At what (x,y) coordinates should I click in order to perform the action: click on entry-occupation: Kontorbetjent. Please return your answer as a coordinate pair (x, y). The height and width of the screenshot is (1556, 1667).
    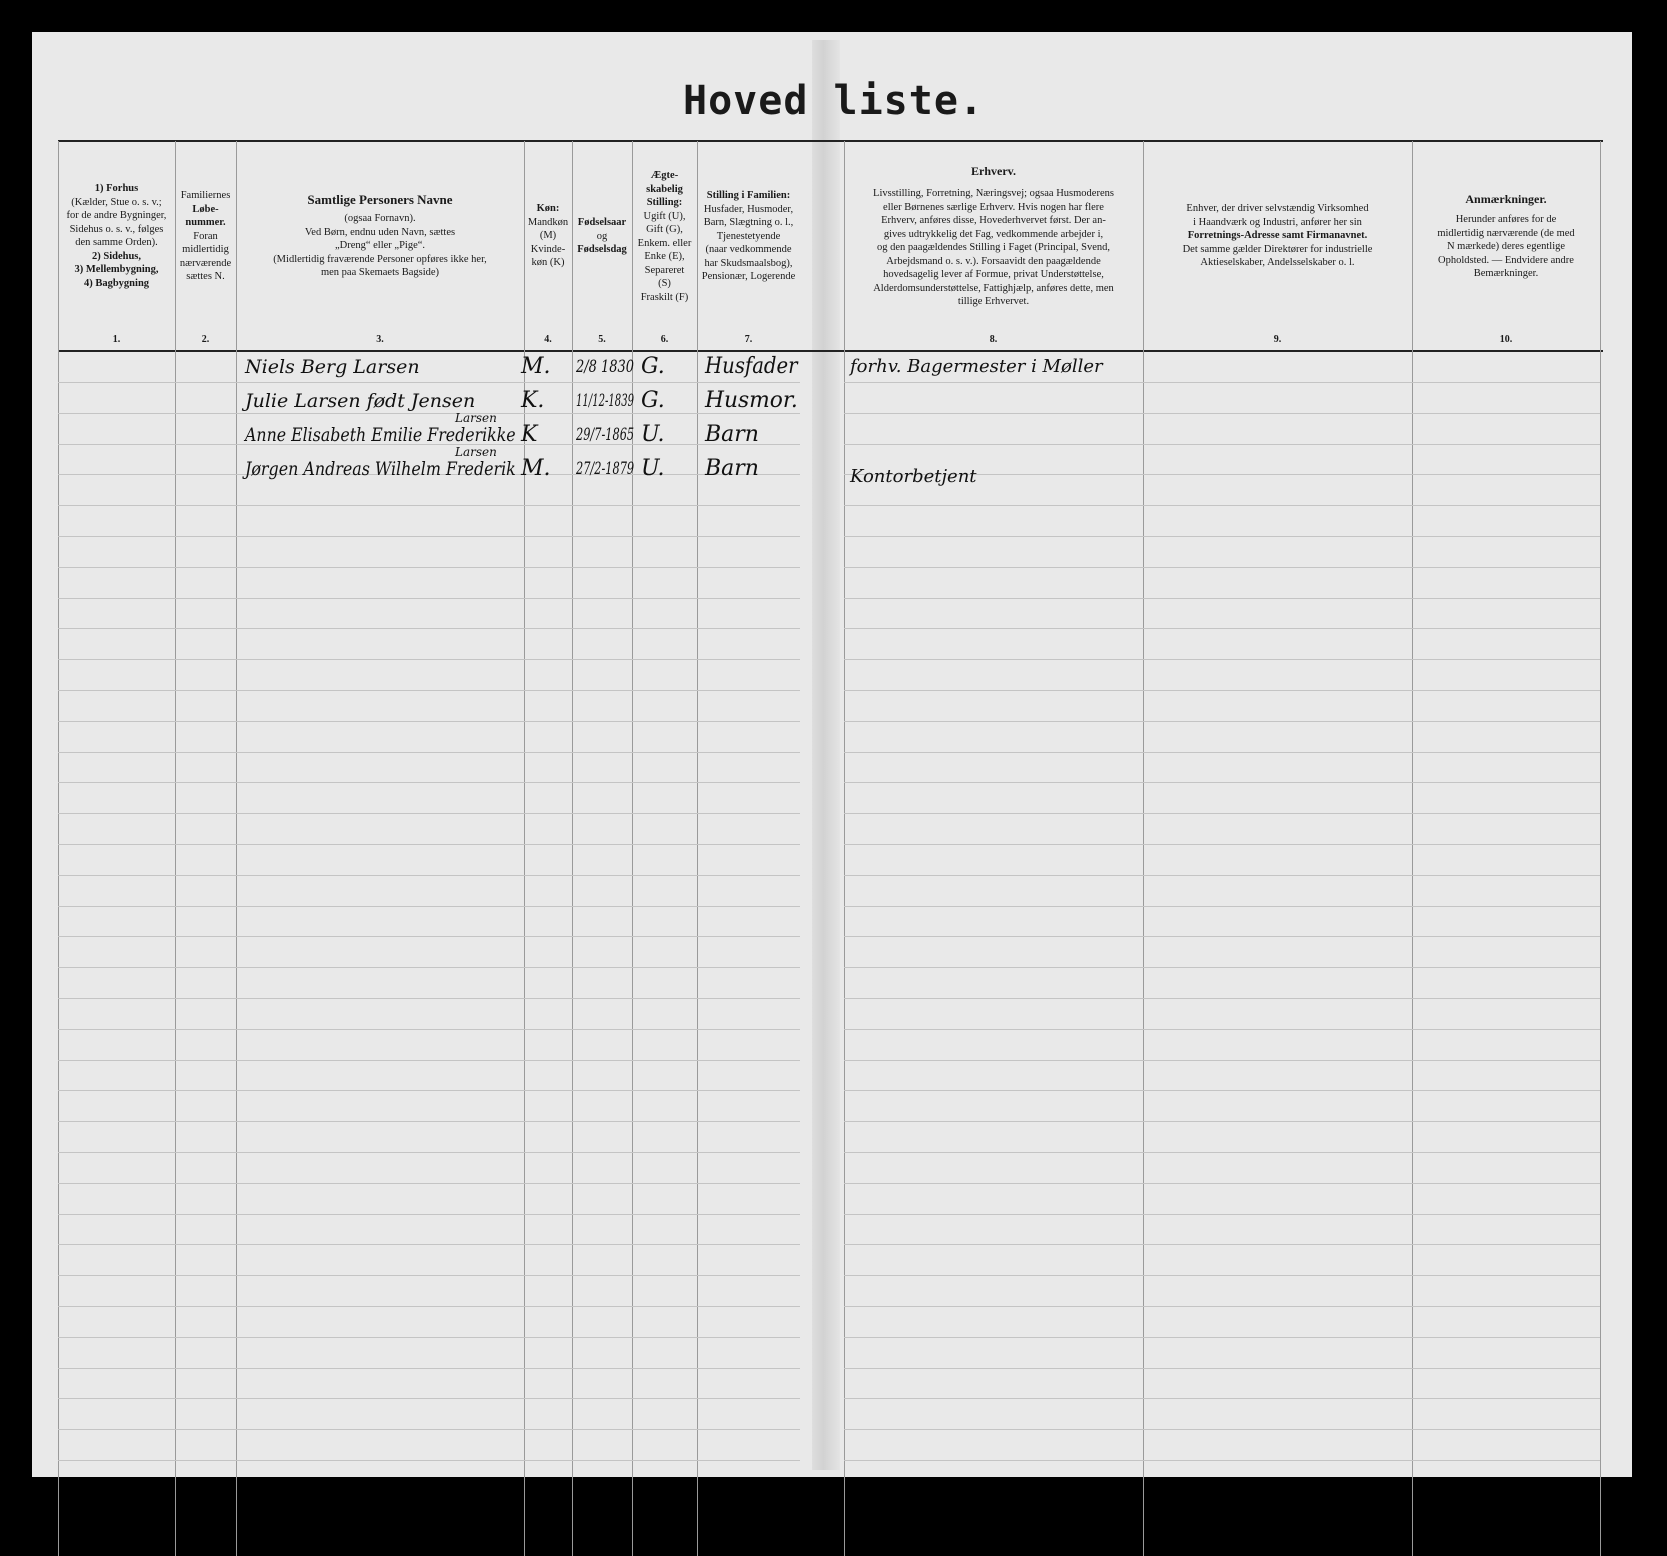
    Looking at the image, I should click on (913, 476).